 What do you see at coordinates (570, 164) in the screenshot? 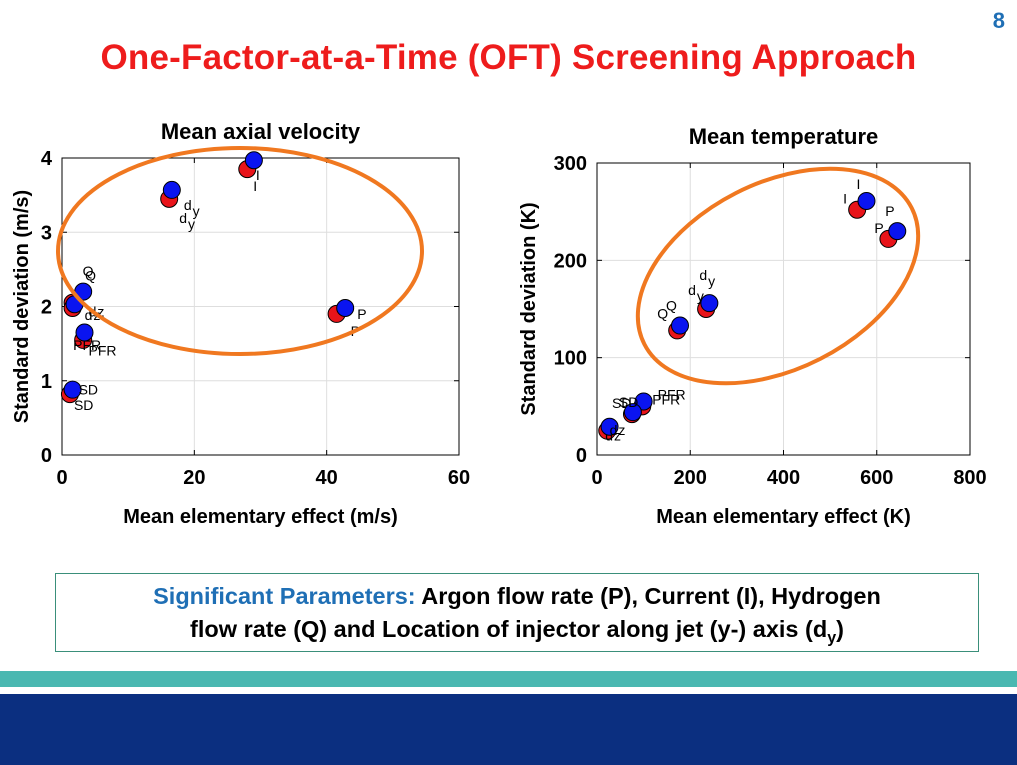
I see `y-tick-label: 300` at bounding box center [570, 164].